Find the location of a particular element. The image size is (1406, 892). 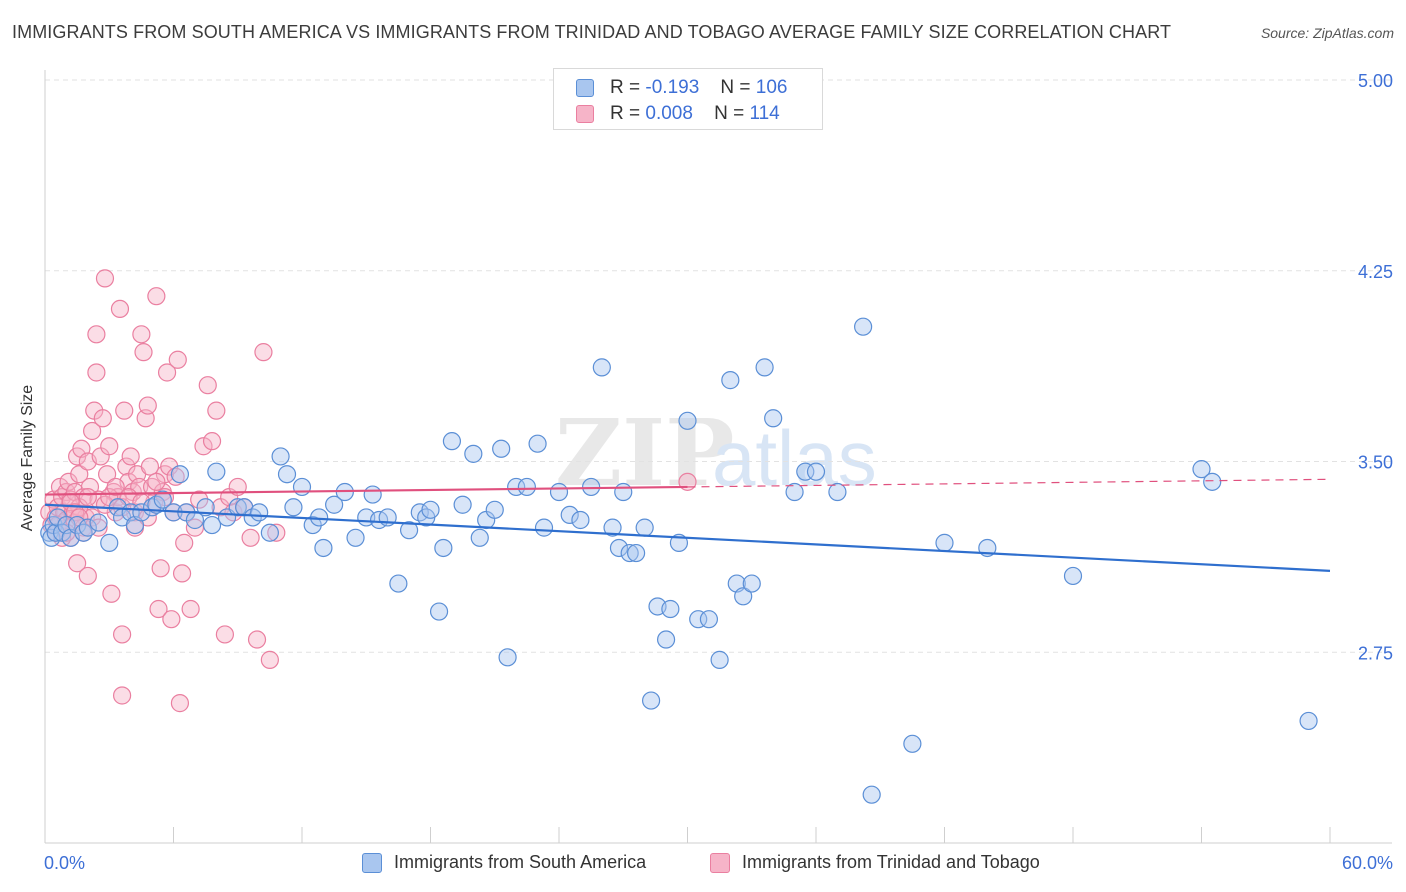

stats-legend-box: R = -0.193 N = 106 R = 0.008 N = 114 is located at coordinates (688, 99).